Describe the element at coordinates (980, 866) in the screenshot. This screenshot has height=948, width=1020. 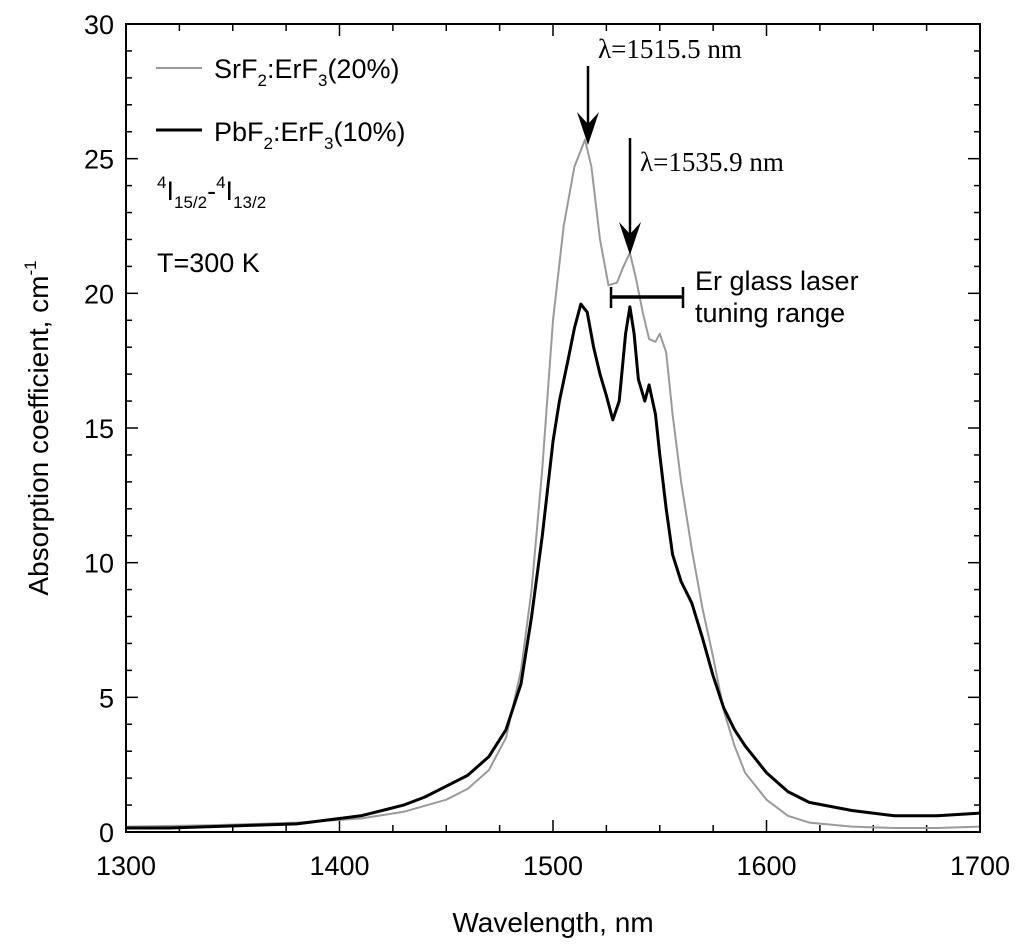
I see `x-tick-label: 1700` at that location.